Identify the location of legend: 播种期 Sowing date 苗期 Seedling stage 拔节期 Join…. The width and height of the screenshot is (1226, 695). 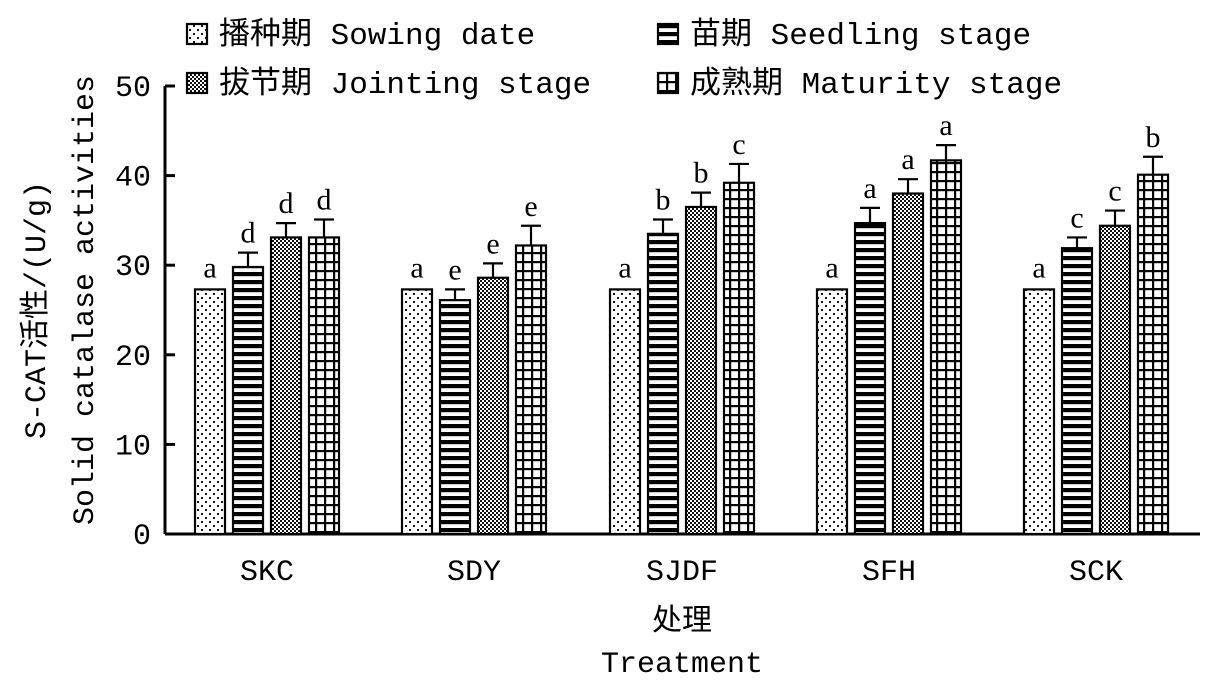
(623, 60).